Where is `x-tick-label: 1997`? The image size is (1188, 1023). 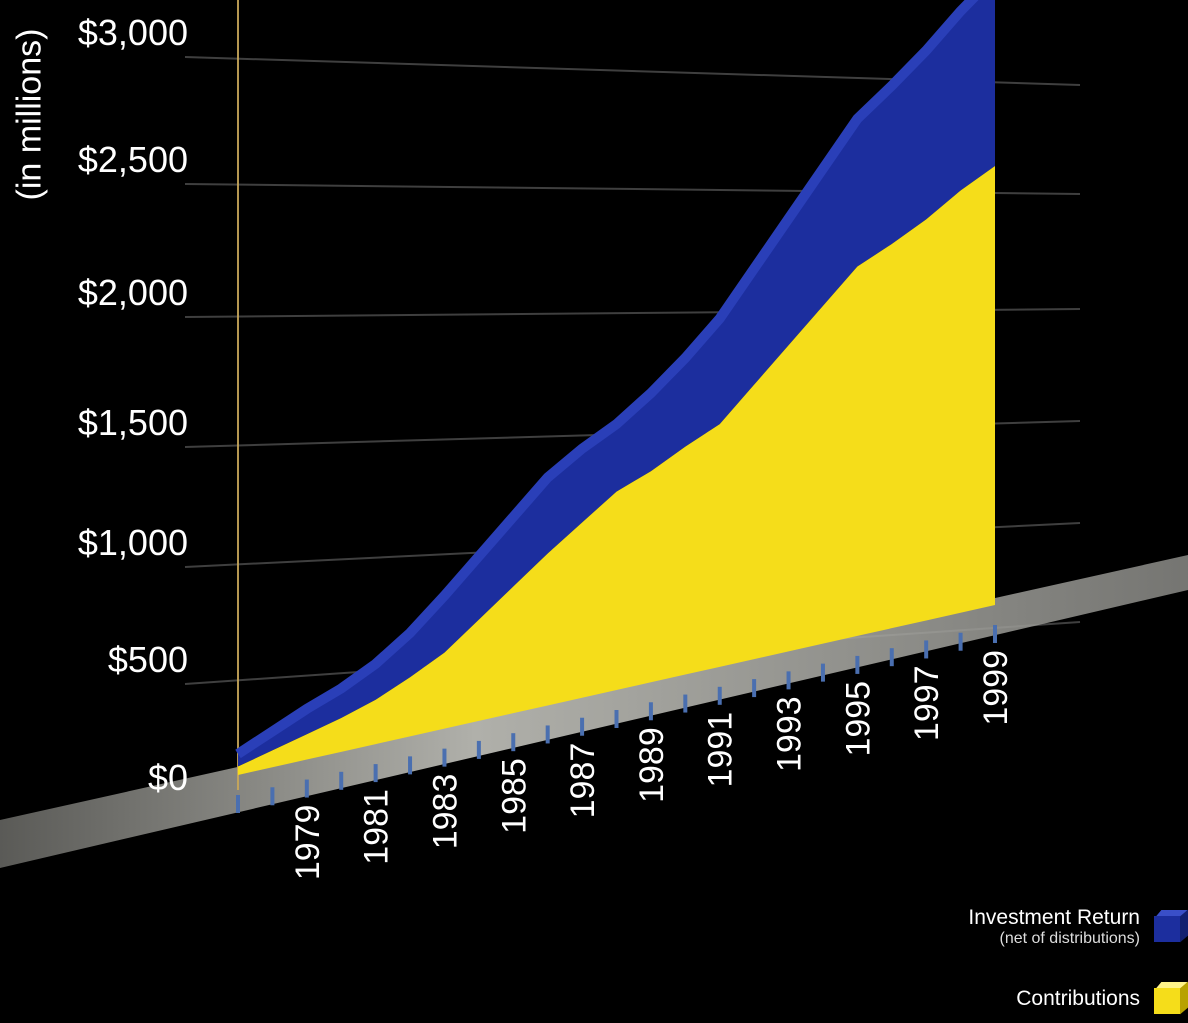
x-tick-label: 1997 is located at coordinates (927, 703).